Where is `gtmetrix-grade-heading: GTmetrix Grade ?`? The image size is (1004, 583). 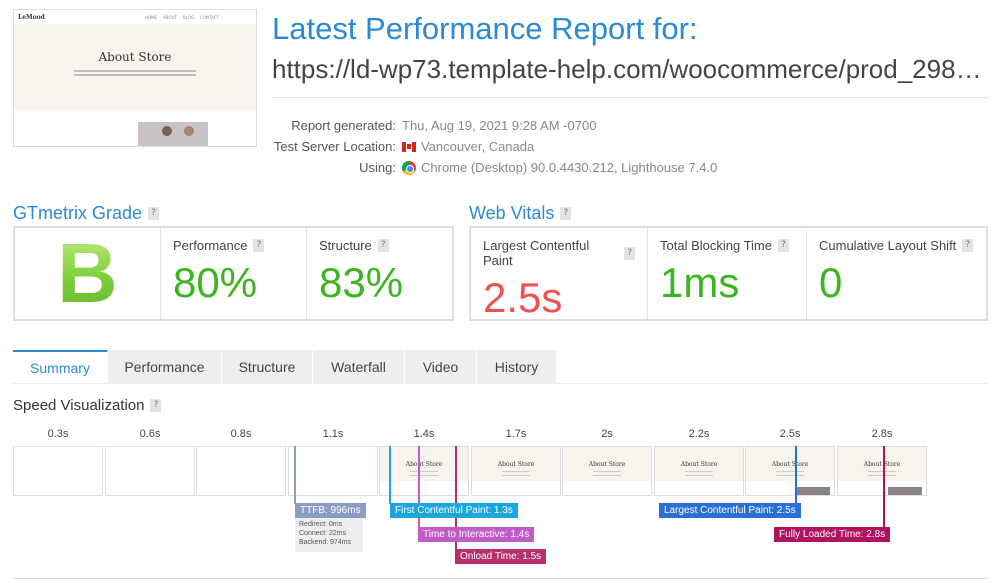 gtmetrix-grade-heading: GTmetrix Grade ? is located at coordinates (86, 213).